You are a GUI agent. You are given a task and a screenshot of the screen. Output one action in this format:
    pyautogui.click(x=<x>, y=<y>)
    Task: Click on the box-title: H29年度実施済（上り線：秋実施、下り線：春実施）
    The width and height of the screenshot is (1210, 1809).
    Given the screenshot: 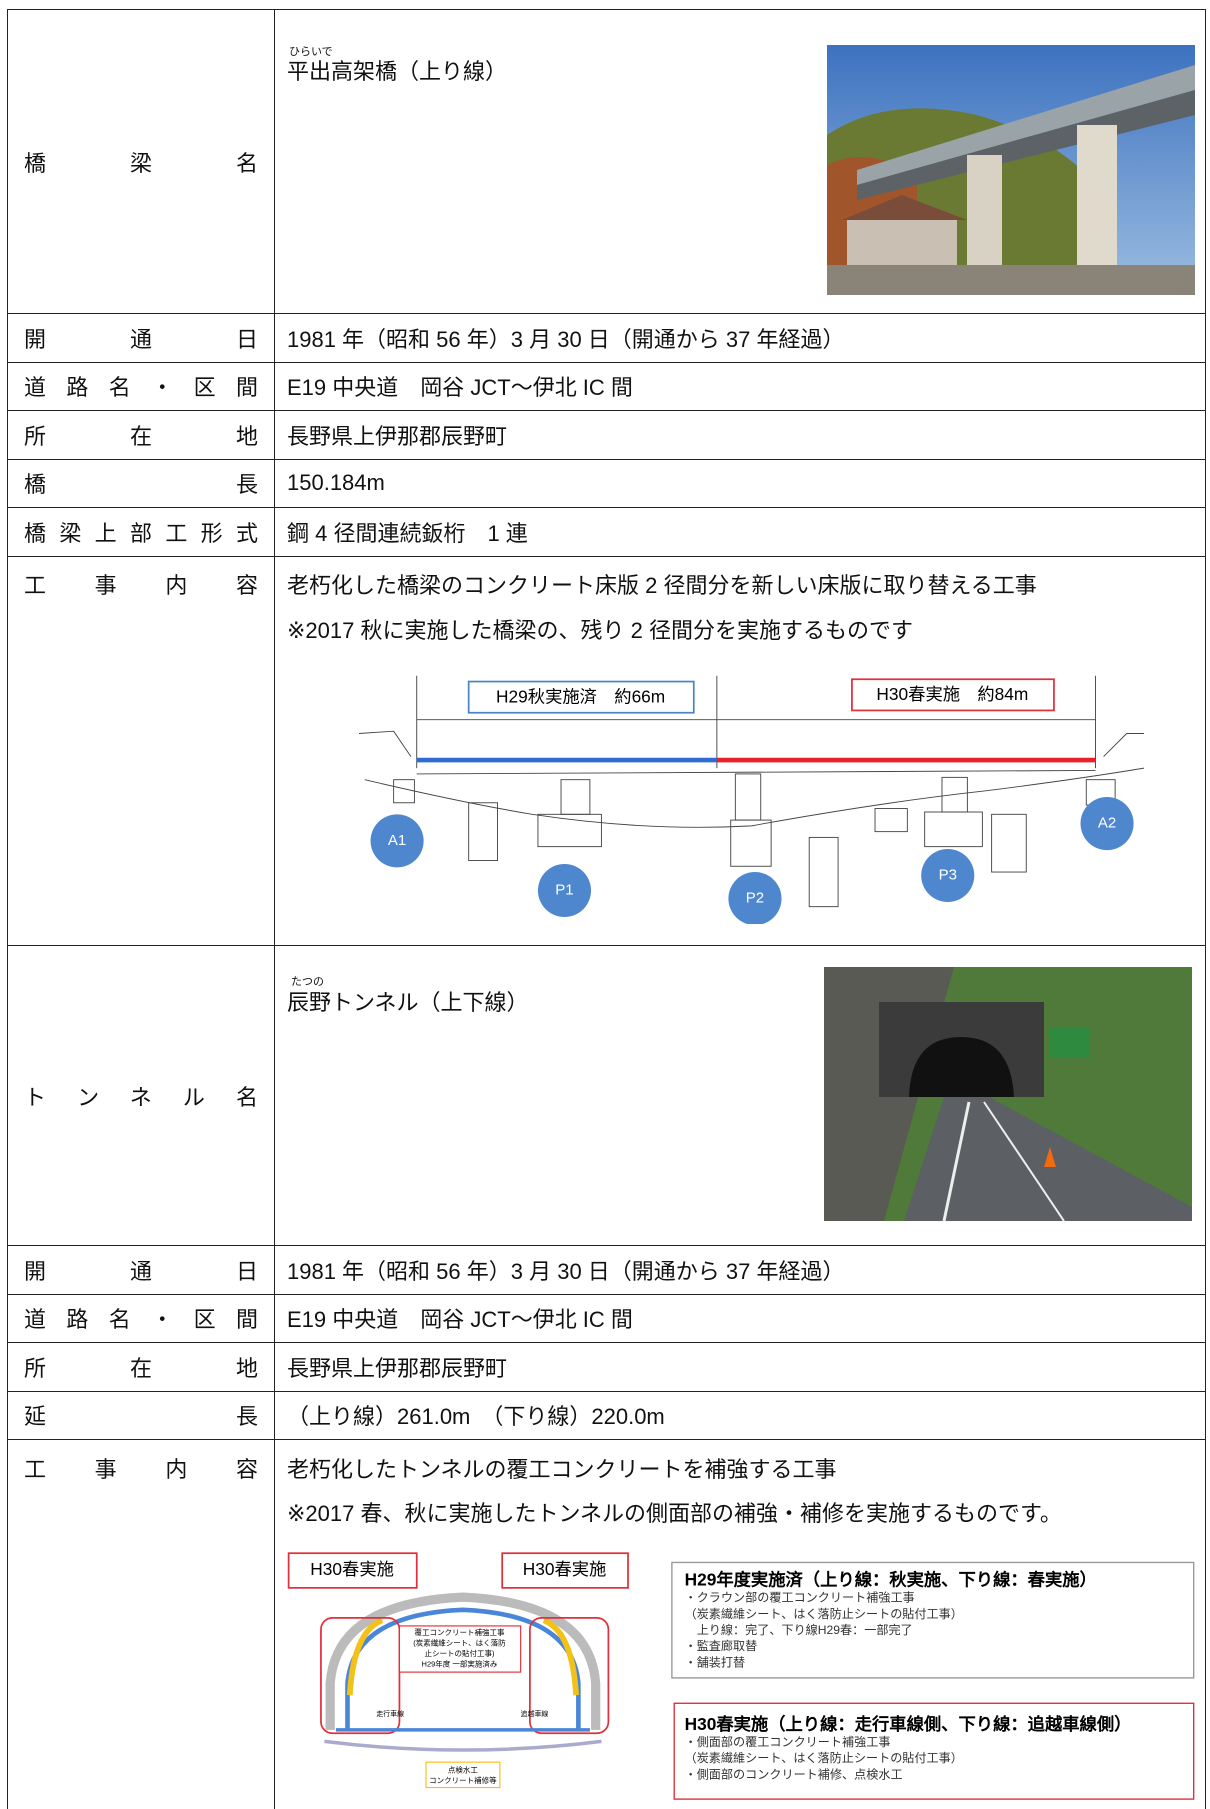 What is the action you would take?
    pyautogui.click(x=891, y=1580)
    